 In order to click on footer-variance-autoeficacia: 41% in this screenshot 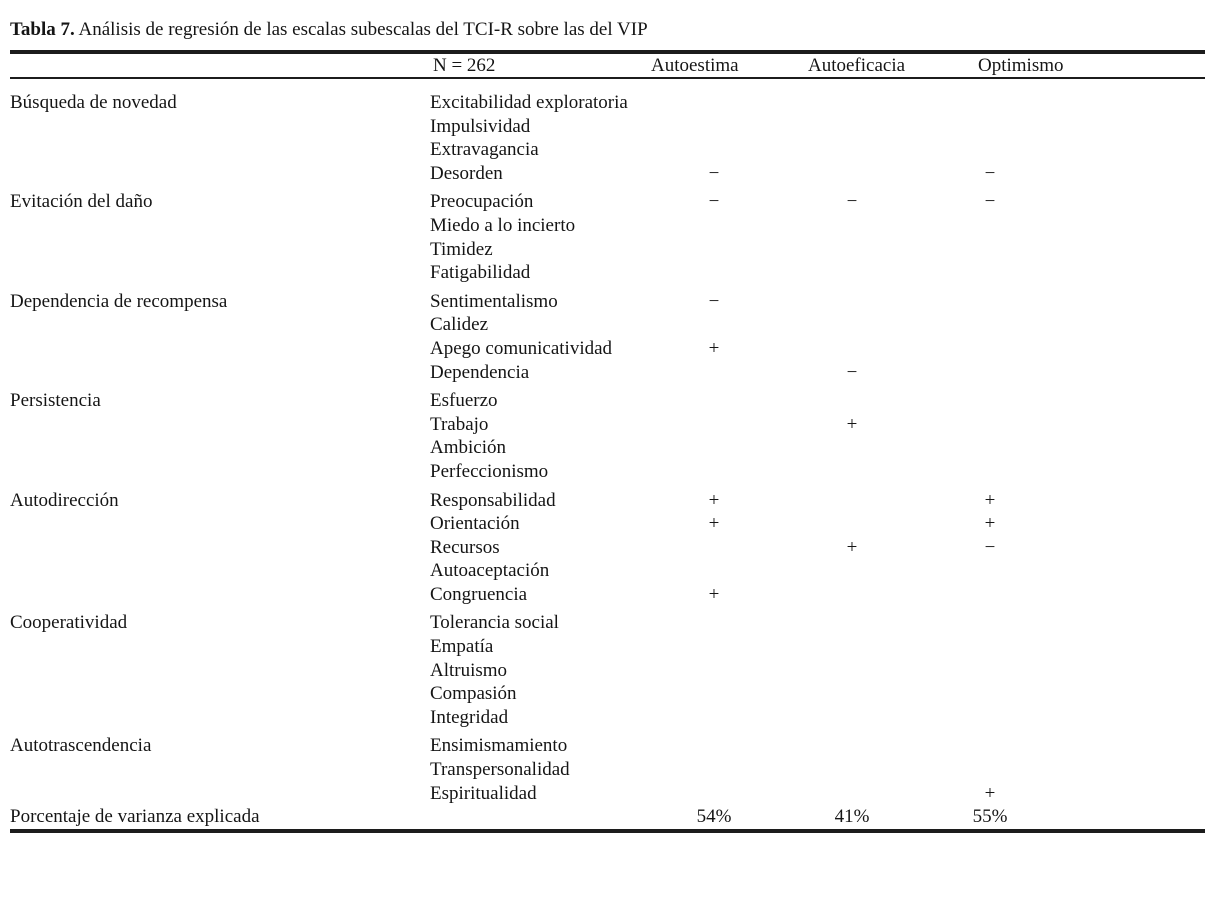, I will do `click(852, 819)`.